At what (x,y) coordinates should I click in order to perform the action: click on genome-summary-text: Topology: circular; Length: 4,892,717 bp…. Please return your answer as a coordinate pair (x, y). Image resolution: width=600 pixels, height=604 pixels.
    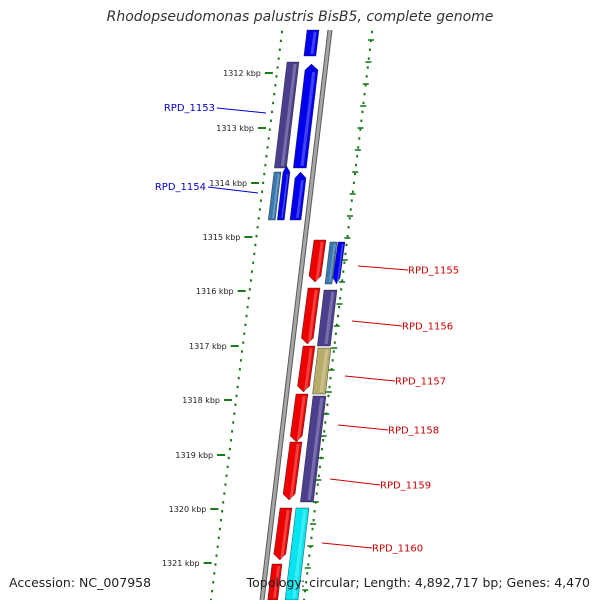
    Looking at the image, I should click on (418, 582).